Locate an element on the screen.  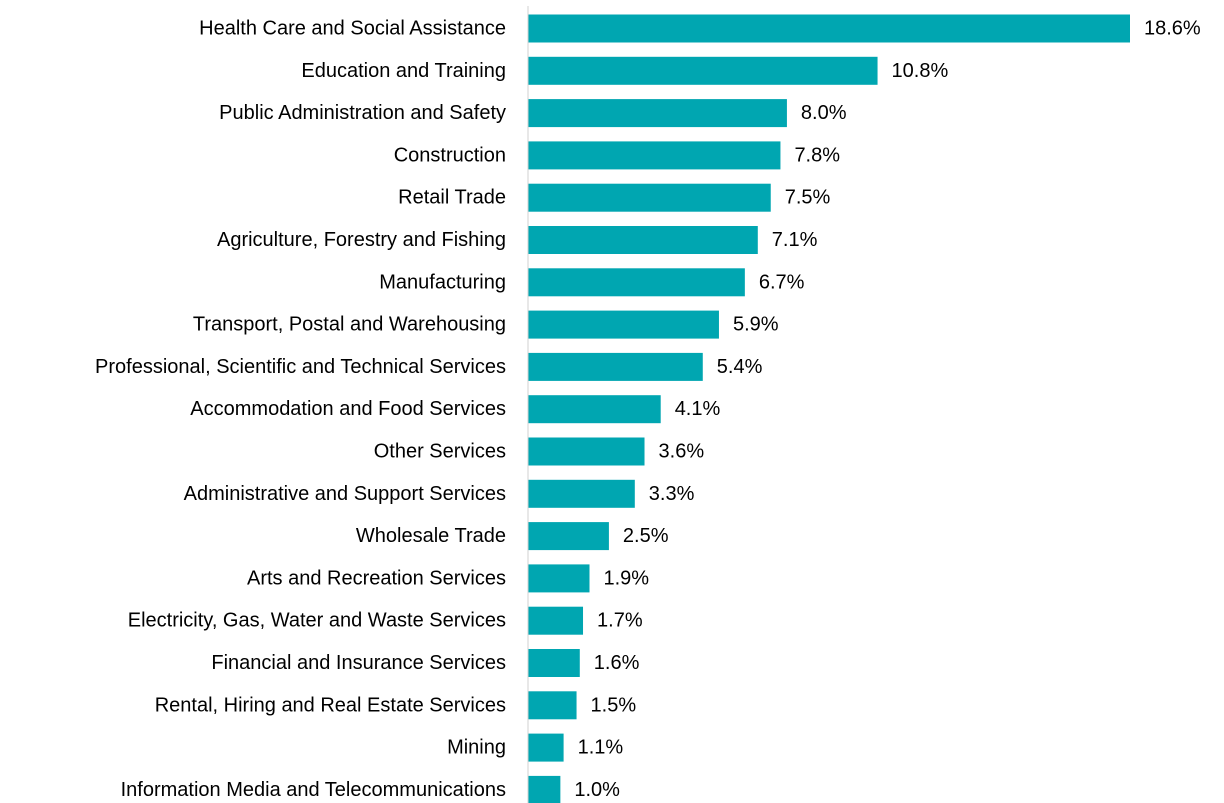
category-label: Wholesale Trade is located at coordinates (431, 536).